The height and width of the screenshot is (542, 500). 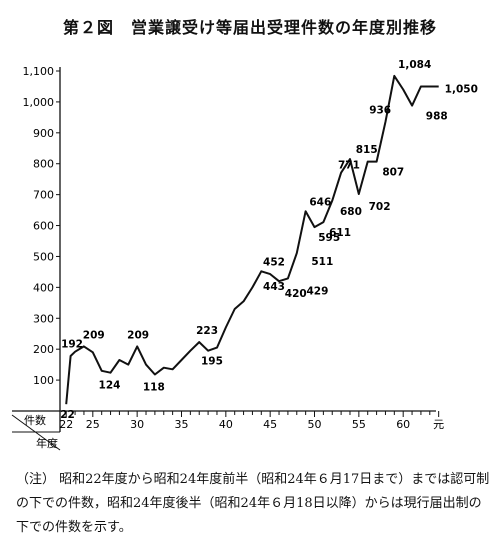 What do you see at coordinates (296, 294) in the screenshot?
I see `data-label: 420` at bounding box center [296, 294].